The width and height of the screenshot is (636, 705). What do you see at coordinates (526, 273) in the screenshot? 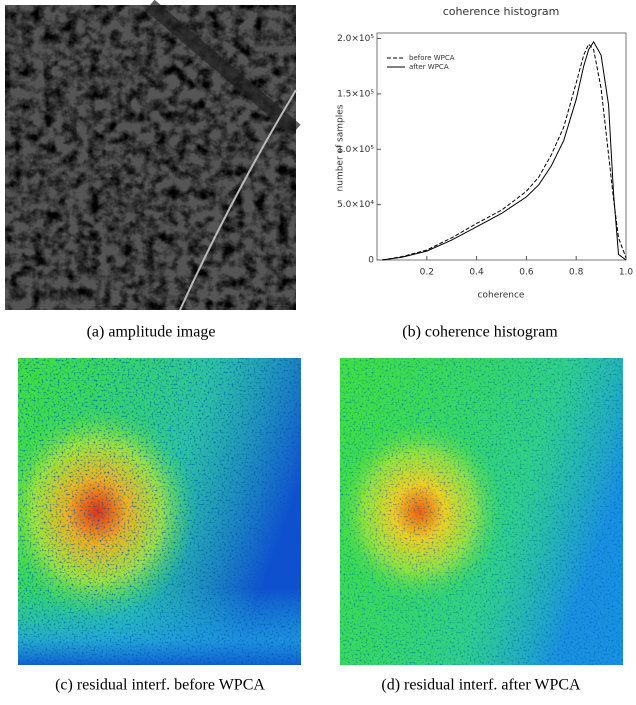
I see `x-tick-label: 0.6` at bounding box center [526, 273].